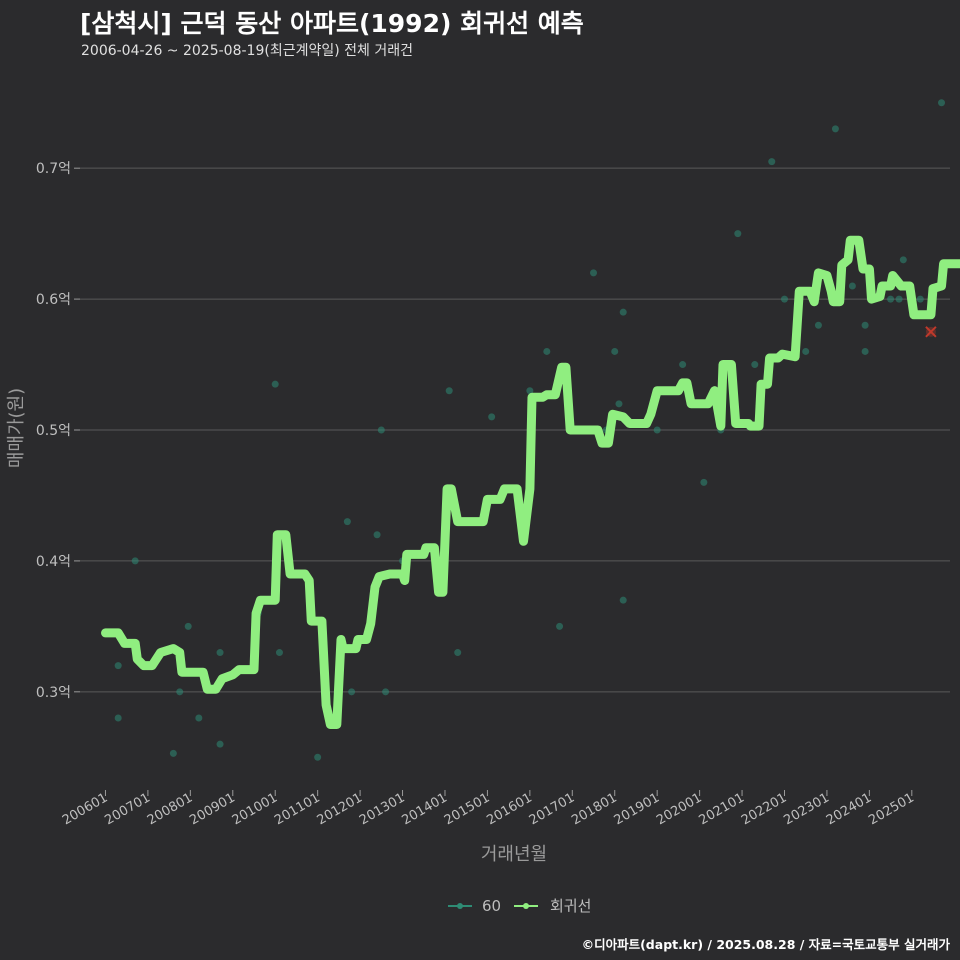 This screenshot has height=960, width=960. Describe the element at coordinates (382, 809) in the screenshot. I see `x-tick-label: 201301` at that location.